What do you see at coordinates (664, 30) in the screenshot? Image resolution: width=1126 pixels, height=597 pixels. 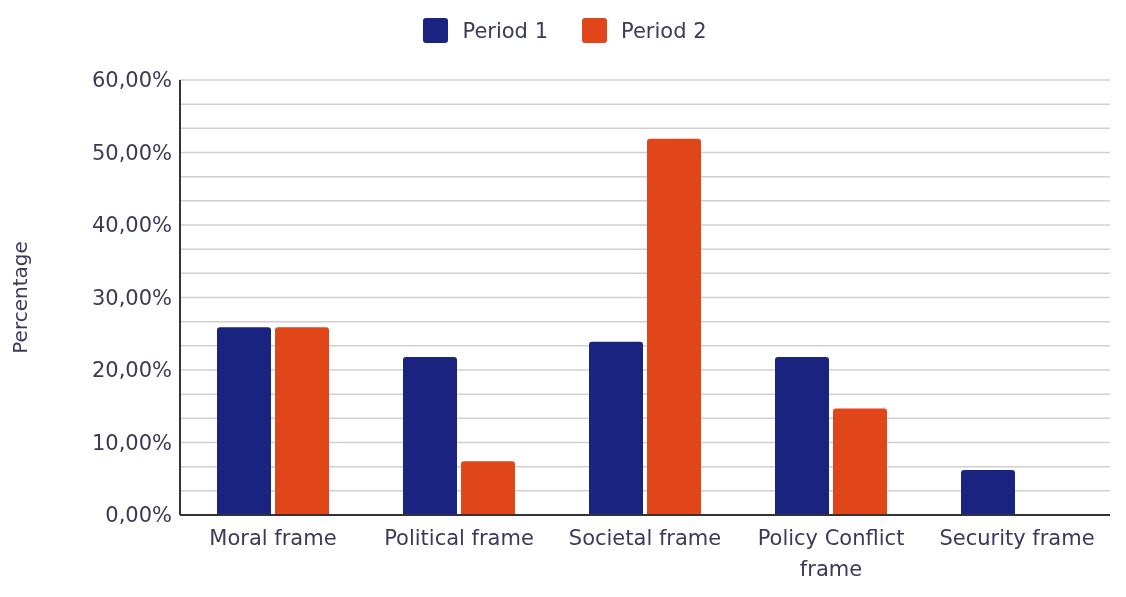 I see `legend-label: Period 2` at bounding box center [664, 30].